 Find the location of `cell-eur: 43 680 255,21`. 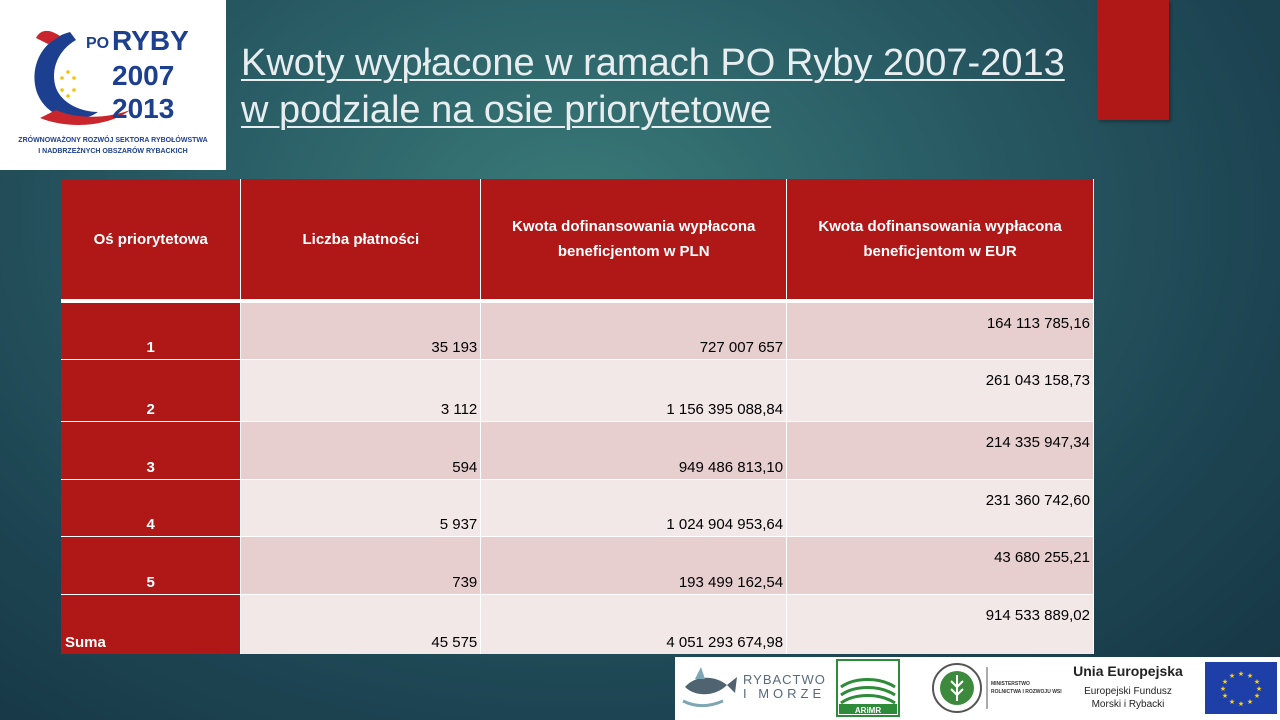

cell-eur: 43 680 255,21 is located at coordinates (940, 564).